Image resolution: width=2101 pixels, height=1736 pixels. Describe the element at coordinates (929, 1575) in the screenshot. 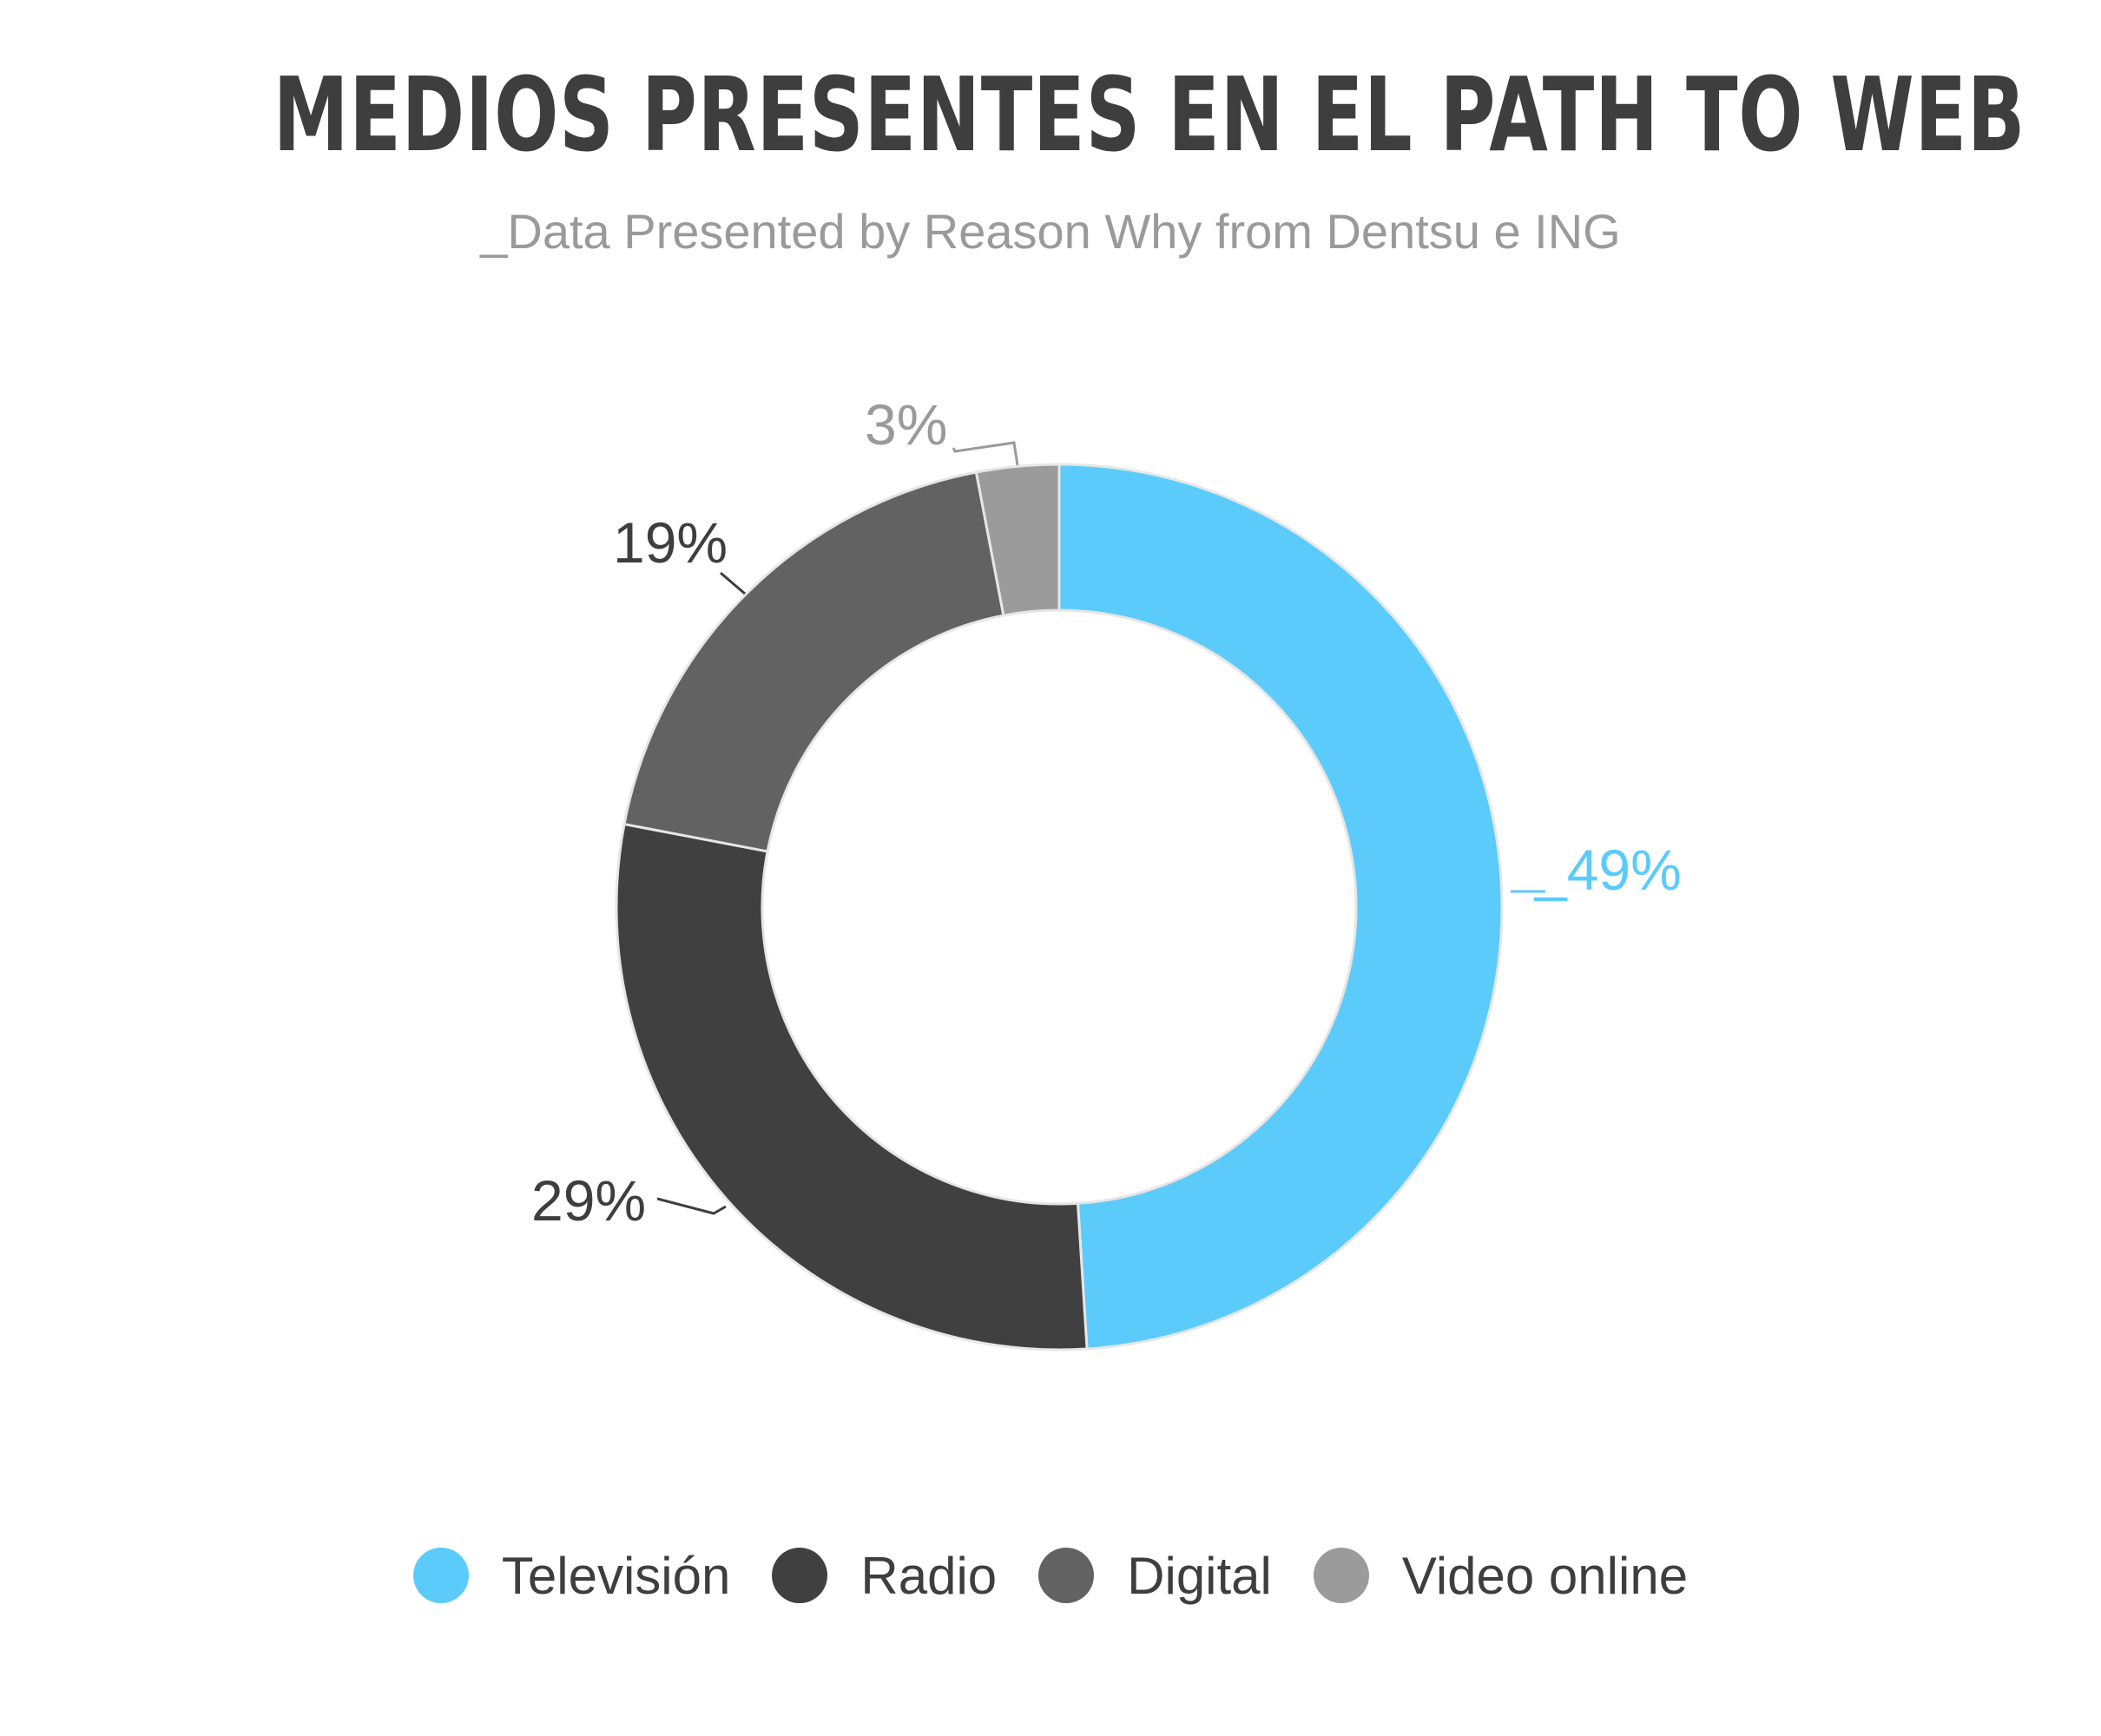

I see `legend-label-radio: Radio` at that location.